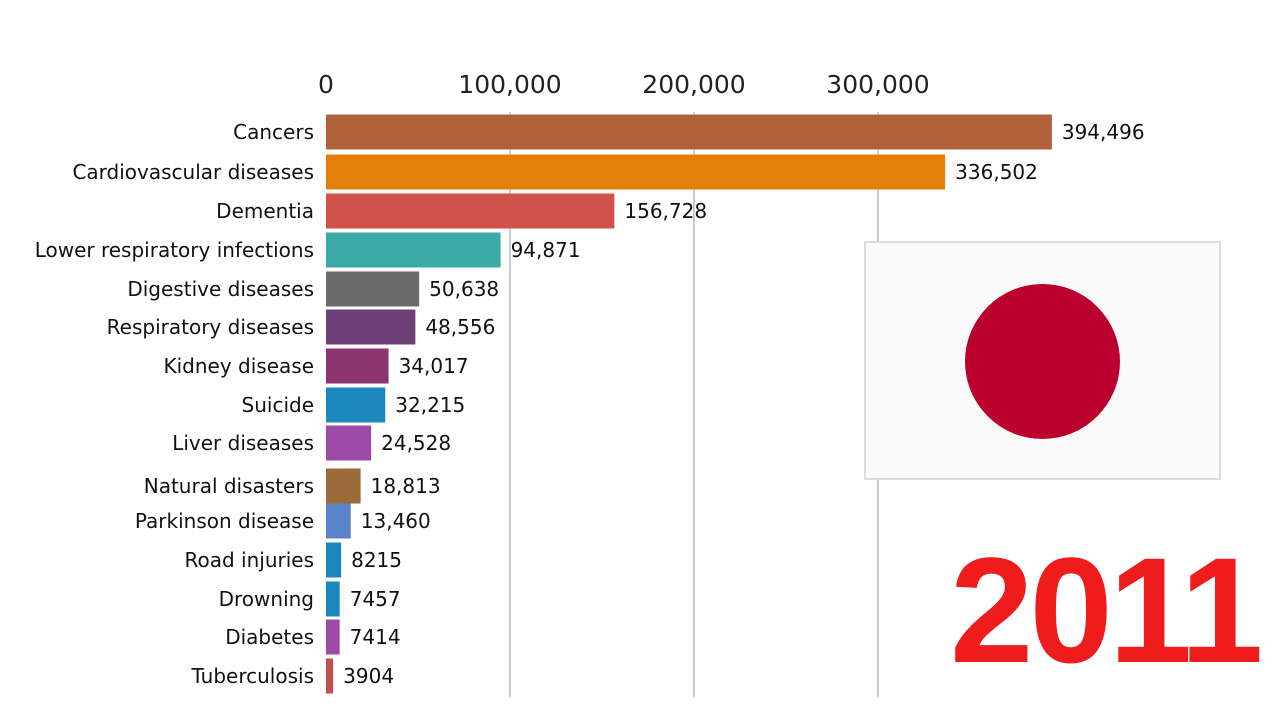 This screenshot has height=720, width=1280. I want to click on value-label: 7414, so click(375, 637).